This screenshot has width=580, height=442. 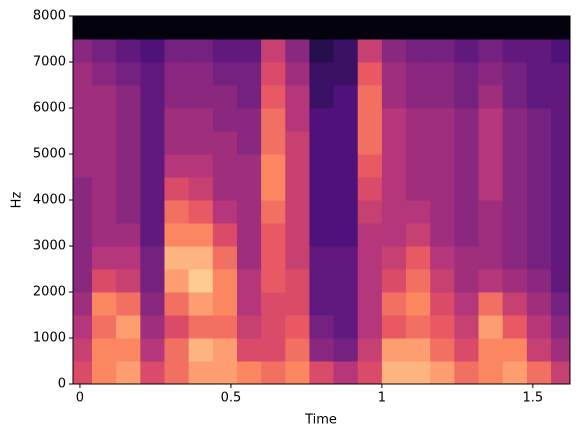 What do you see at coordinates (49, 16) in the screenshot?
I see `y-tick-label: 8000` at bounding box center [49, 16].